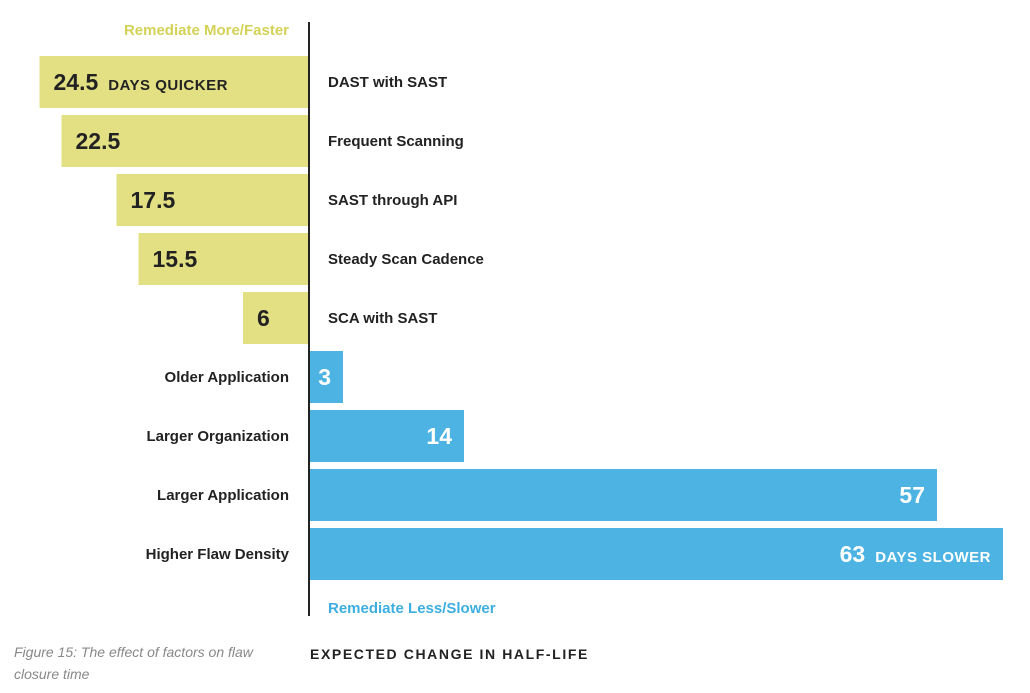  What do you see at coordinates (217, 436) in the screenshot?
I see `category-label-6: Larger Organization` at bounding box center [217, 436].